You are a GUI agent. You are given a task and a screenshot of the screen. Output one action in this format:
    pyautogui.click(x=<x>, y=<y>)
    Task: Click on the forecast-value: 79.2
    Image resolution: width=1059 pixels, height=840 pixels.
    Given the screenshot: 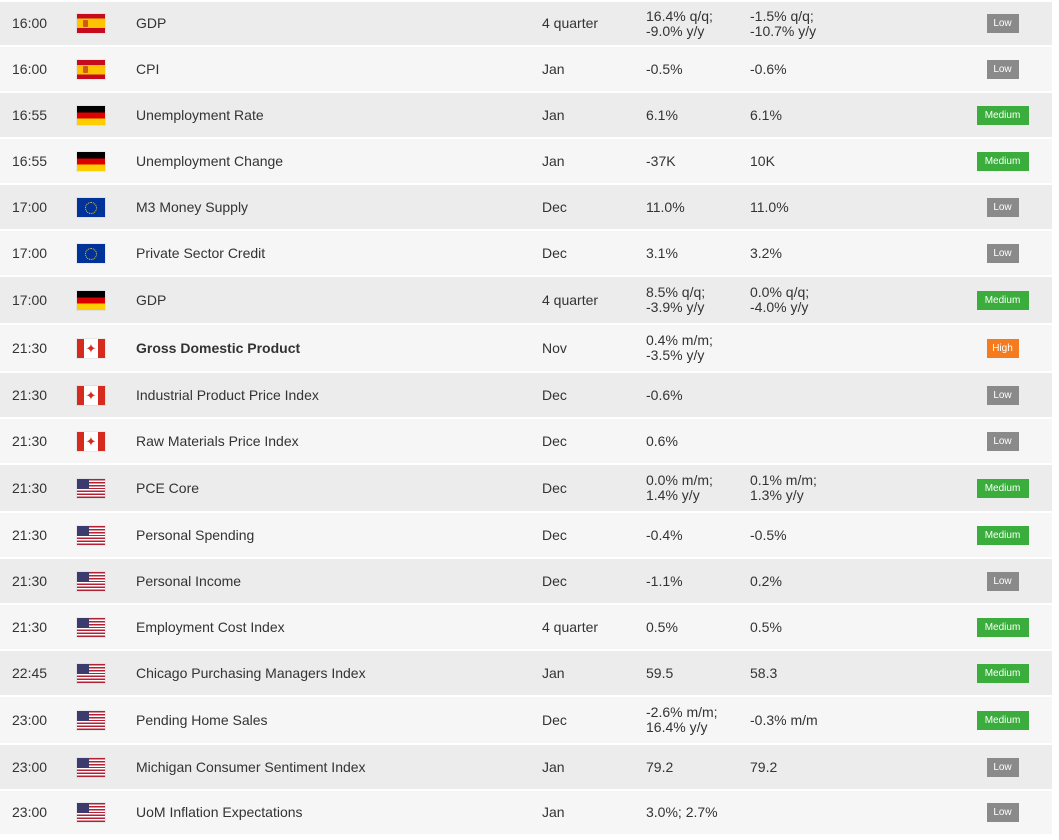 What is the action you would take?
    pyautogui.click(x=659, y=767)
    